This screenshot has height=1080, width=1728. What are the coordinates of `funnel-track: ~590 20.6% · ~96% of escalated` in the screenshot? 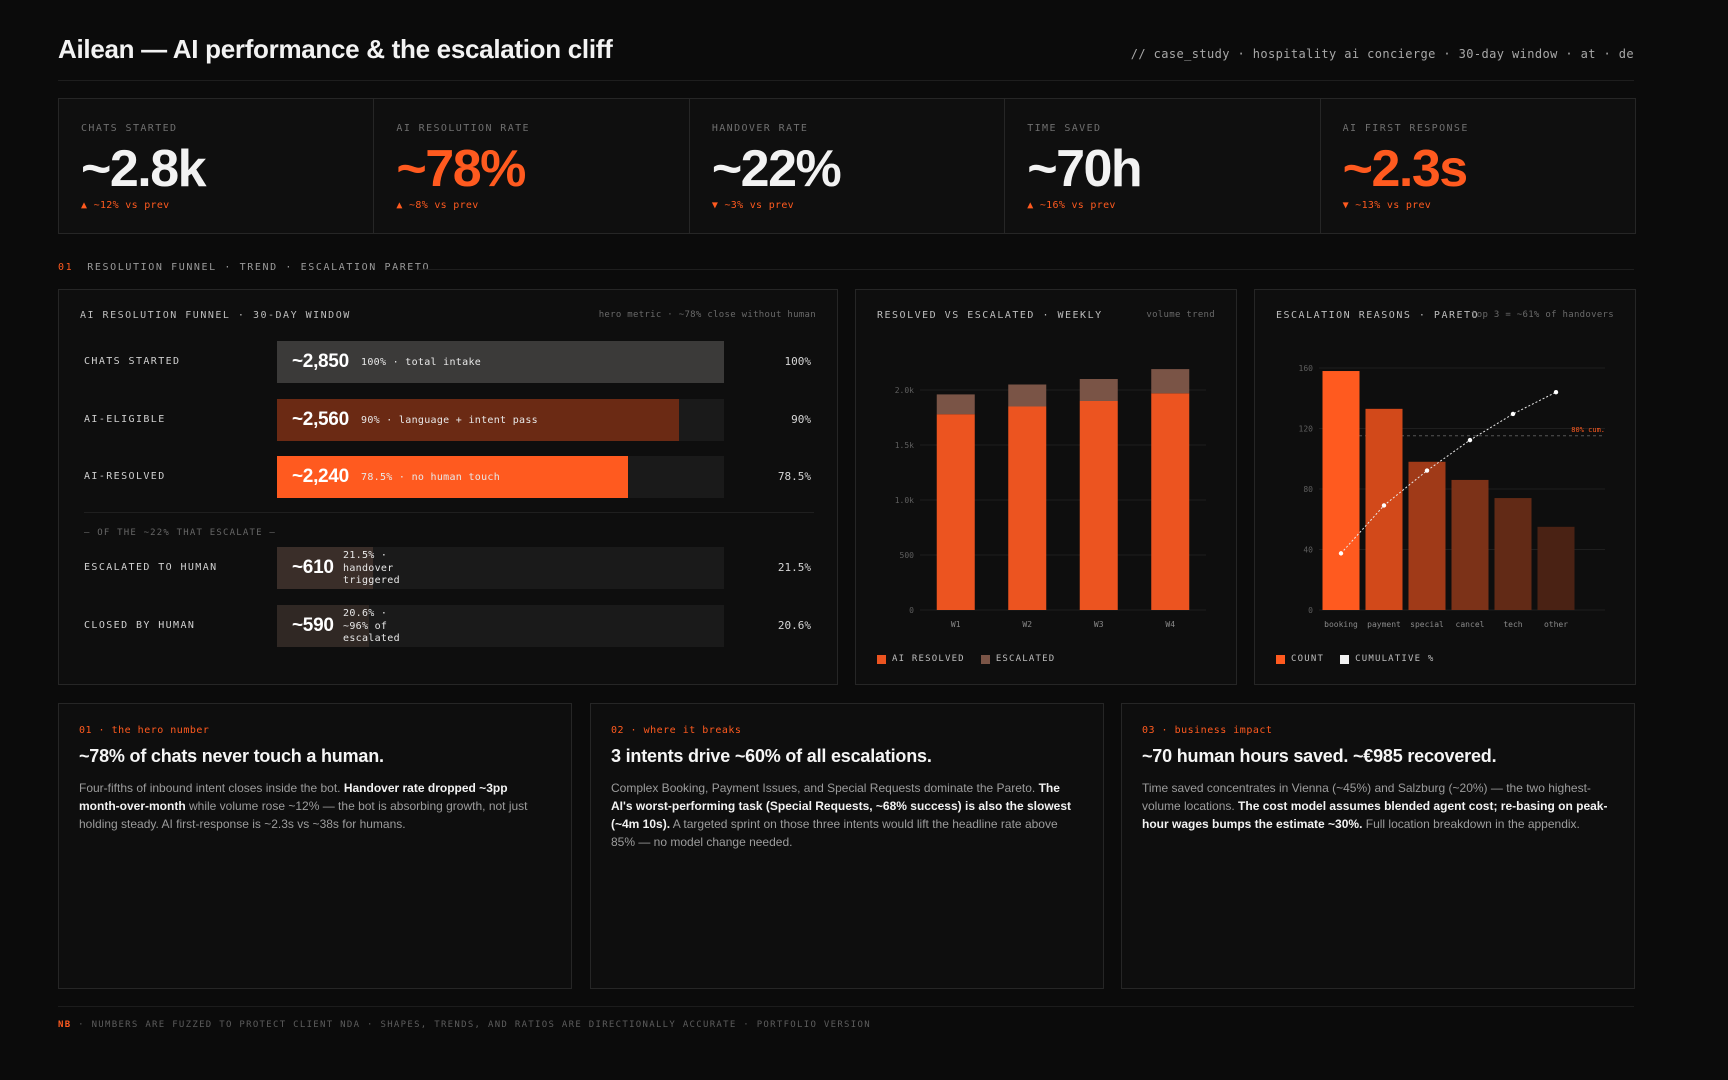 It's located at (500, 626).